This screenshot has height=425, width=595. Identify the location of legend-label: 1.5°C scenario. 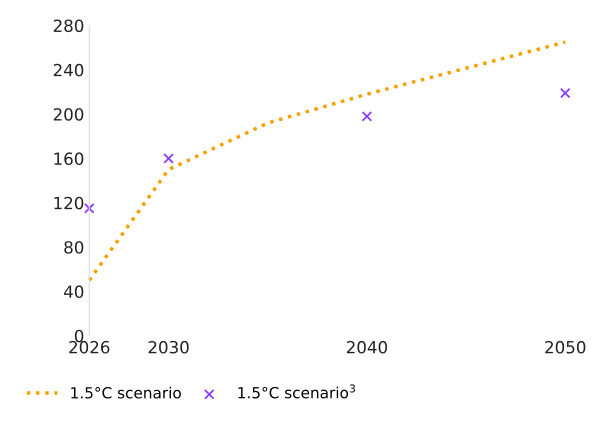
(126, 392).